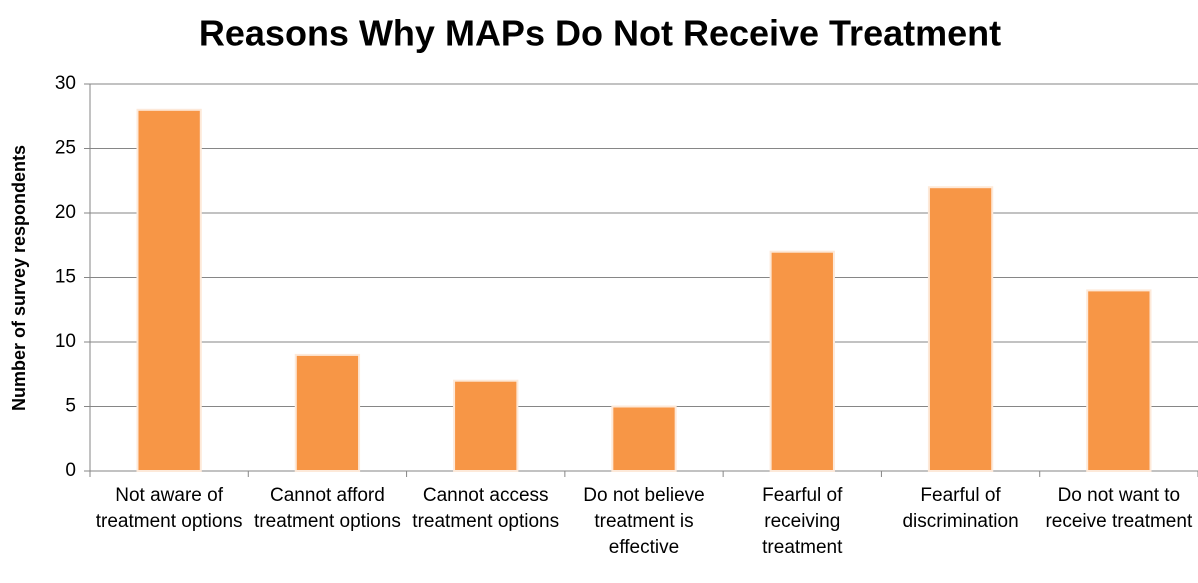 The width and height of the screenshot is (1198, 583). Describe the element at coordinates (486, 508) in the screenshot. I see `x-tick-label: Cannot access treatment options` at that location.